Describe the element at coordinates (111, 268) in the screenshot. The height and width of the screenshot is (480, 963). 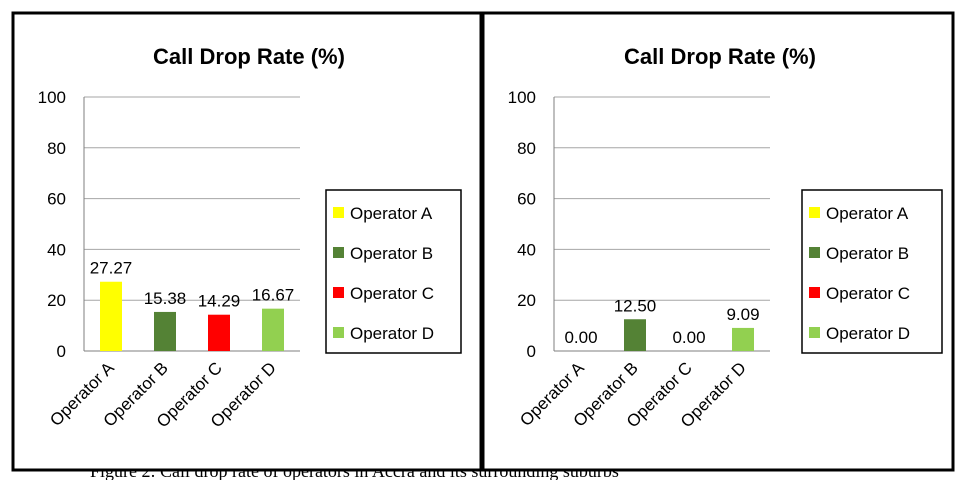
I see `data-label: 27.27` at that location.